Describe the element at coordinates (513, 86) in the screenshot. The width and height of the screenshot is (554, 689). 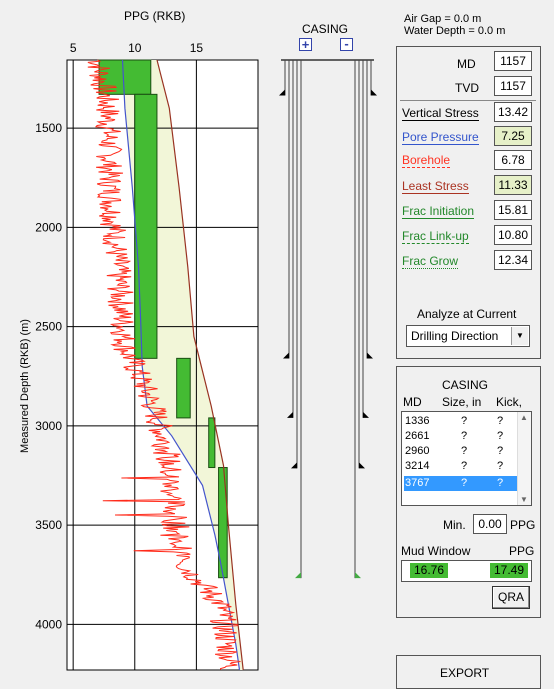
I see `tvd-value: 1157` at that location.